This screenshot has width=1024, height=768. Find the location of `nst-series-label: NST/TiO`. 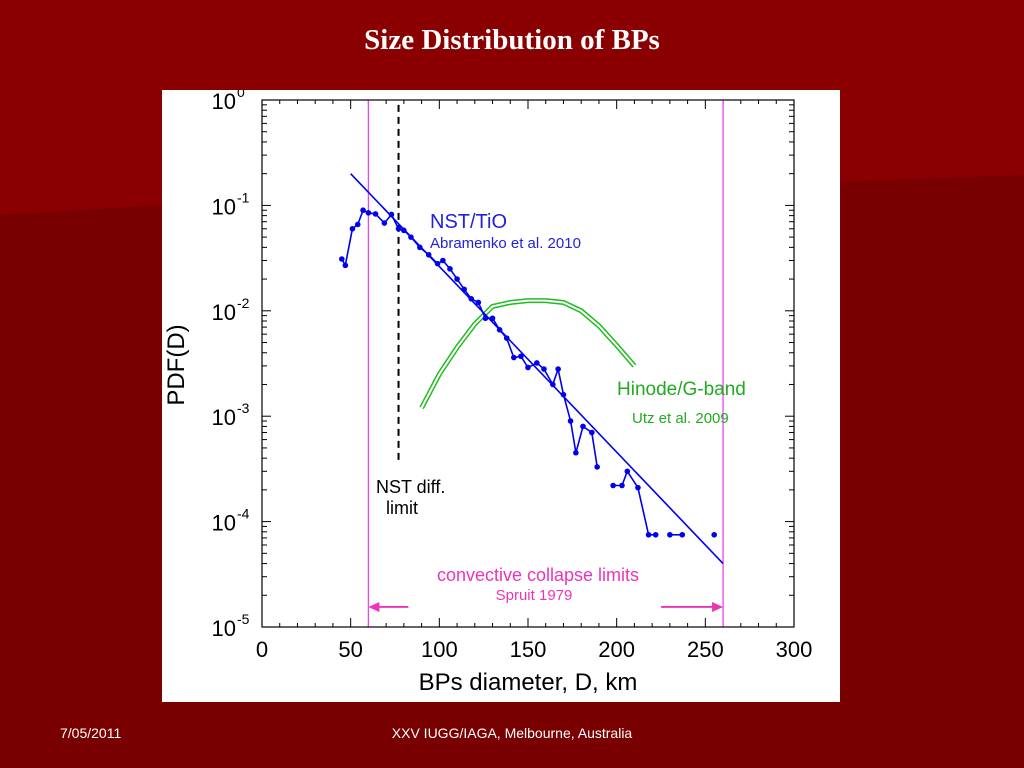

nst-series-label: NST/TiO is located at coordinates (468, 222).